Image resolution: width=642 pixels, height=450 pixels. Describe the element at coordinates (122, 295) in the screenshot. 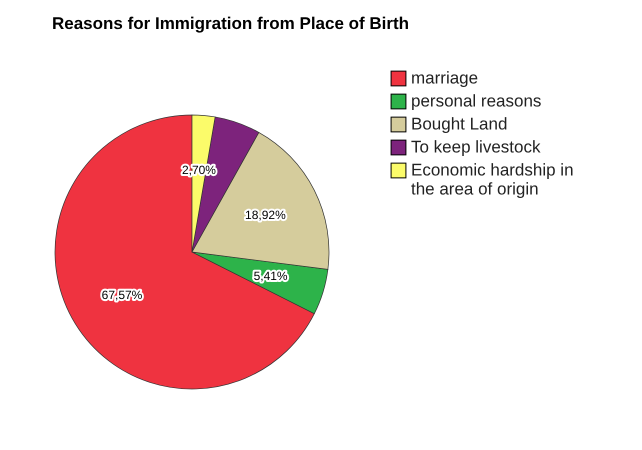

I see `data-label: 67,57%` at that location.